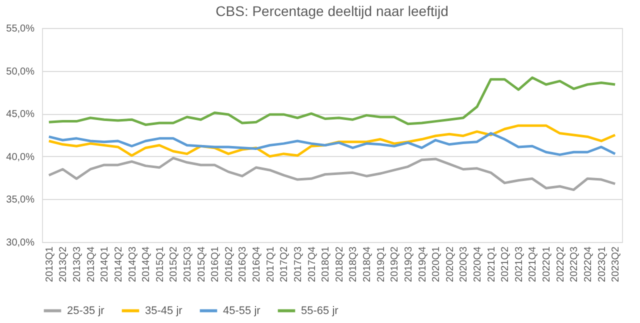  What do you see at coordinates (188, 264) in the screenshot?
I see `x-tick-label: 2015Q3` at bounding box center [188, 264].